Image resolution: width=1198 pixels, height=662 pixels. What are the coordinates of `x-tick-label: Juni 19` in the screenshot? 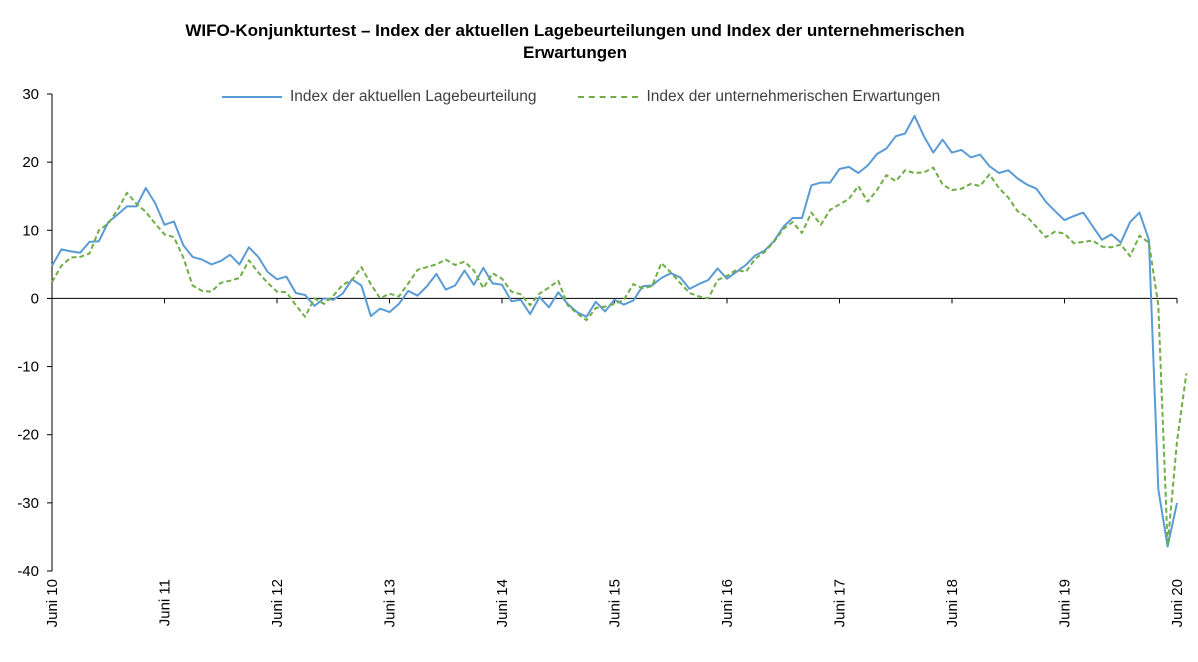 It's located at (1065, 603).